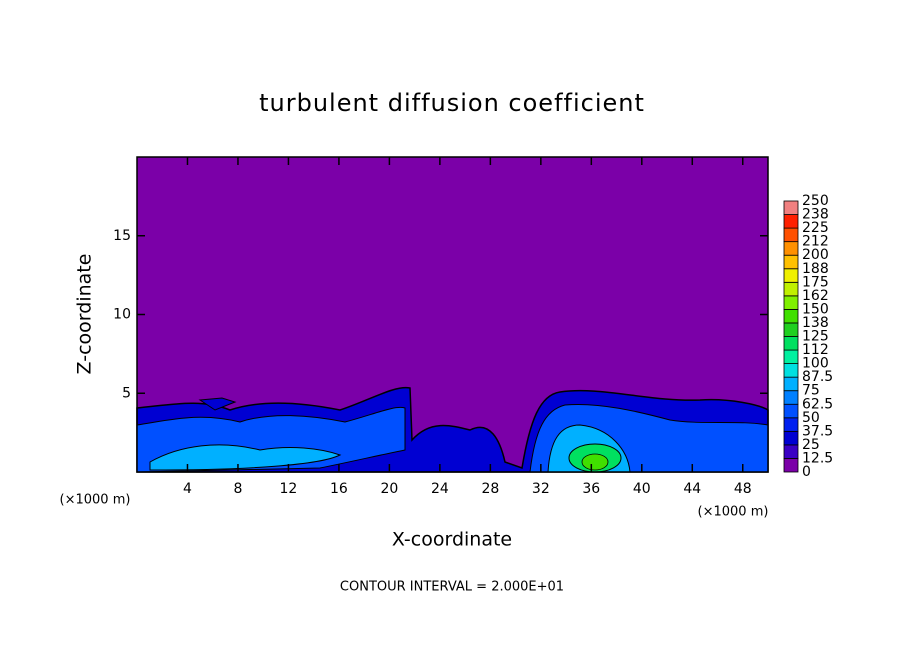 Image resolution: width=904 pixels, height=654 pixels. Describe the element at coordinates (815, 215) in the screenshot. I see `colorbar-label: 238` at that location.